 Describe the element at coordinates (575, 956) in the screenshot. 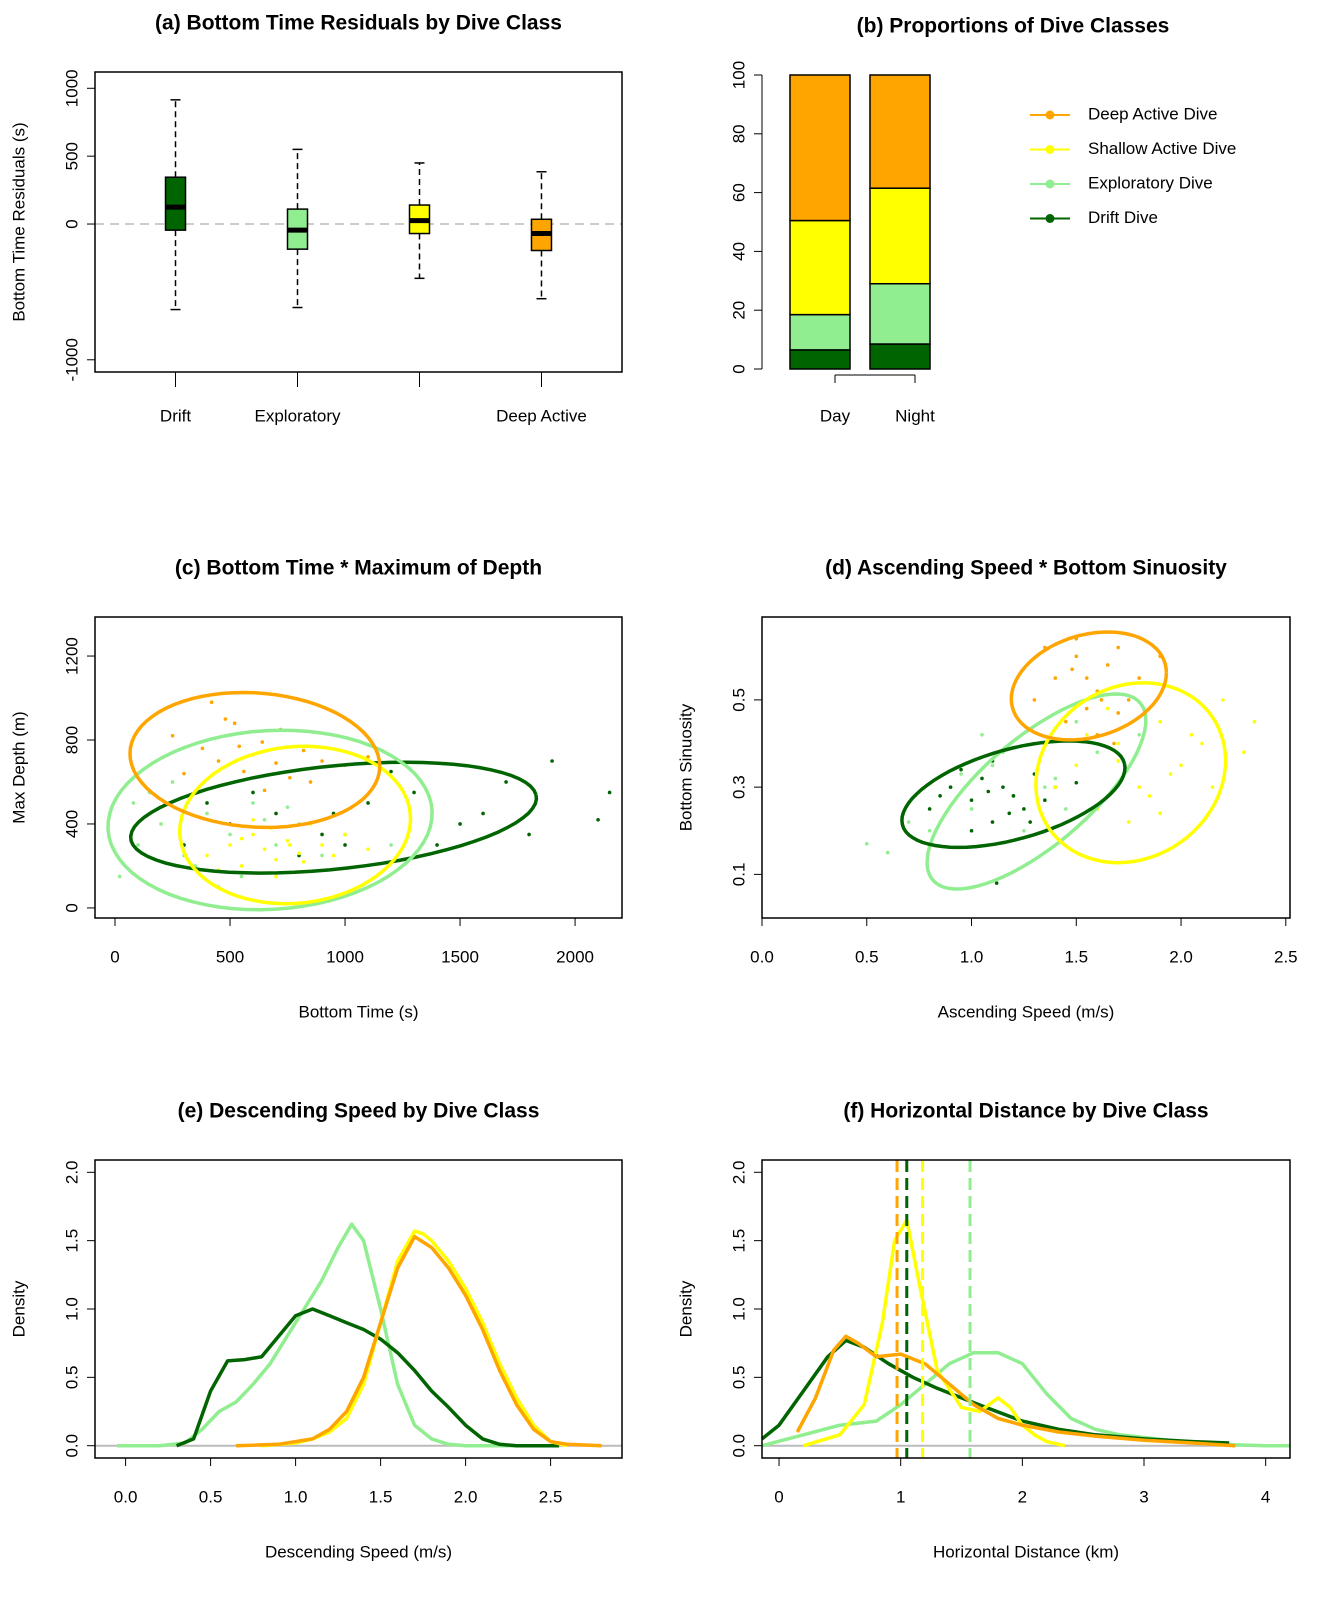

I see `x-tick-label: 2000` at that location.